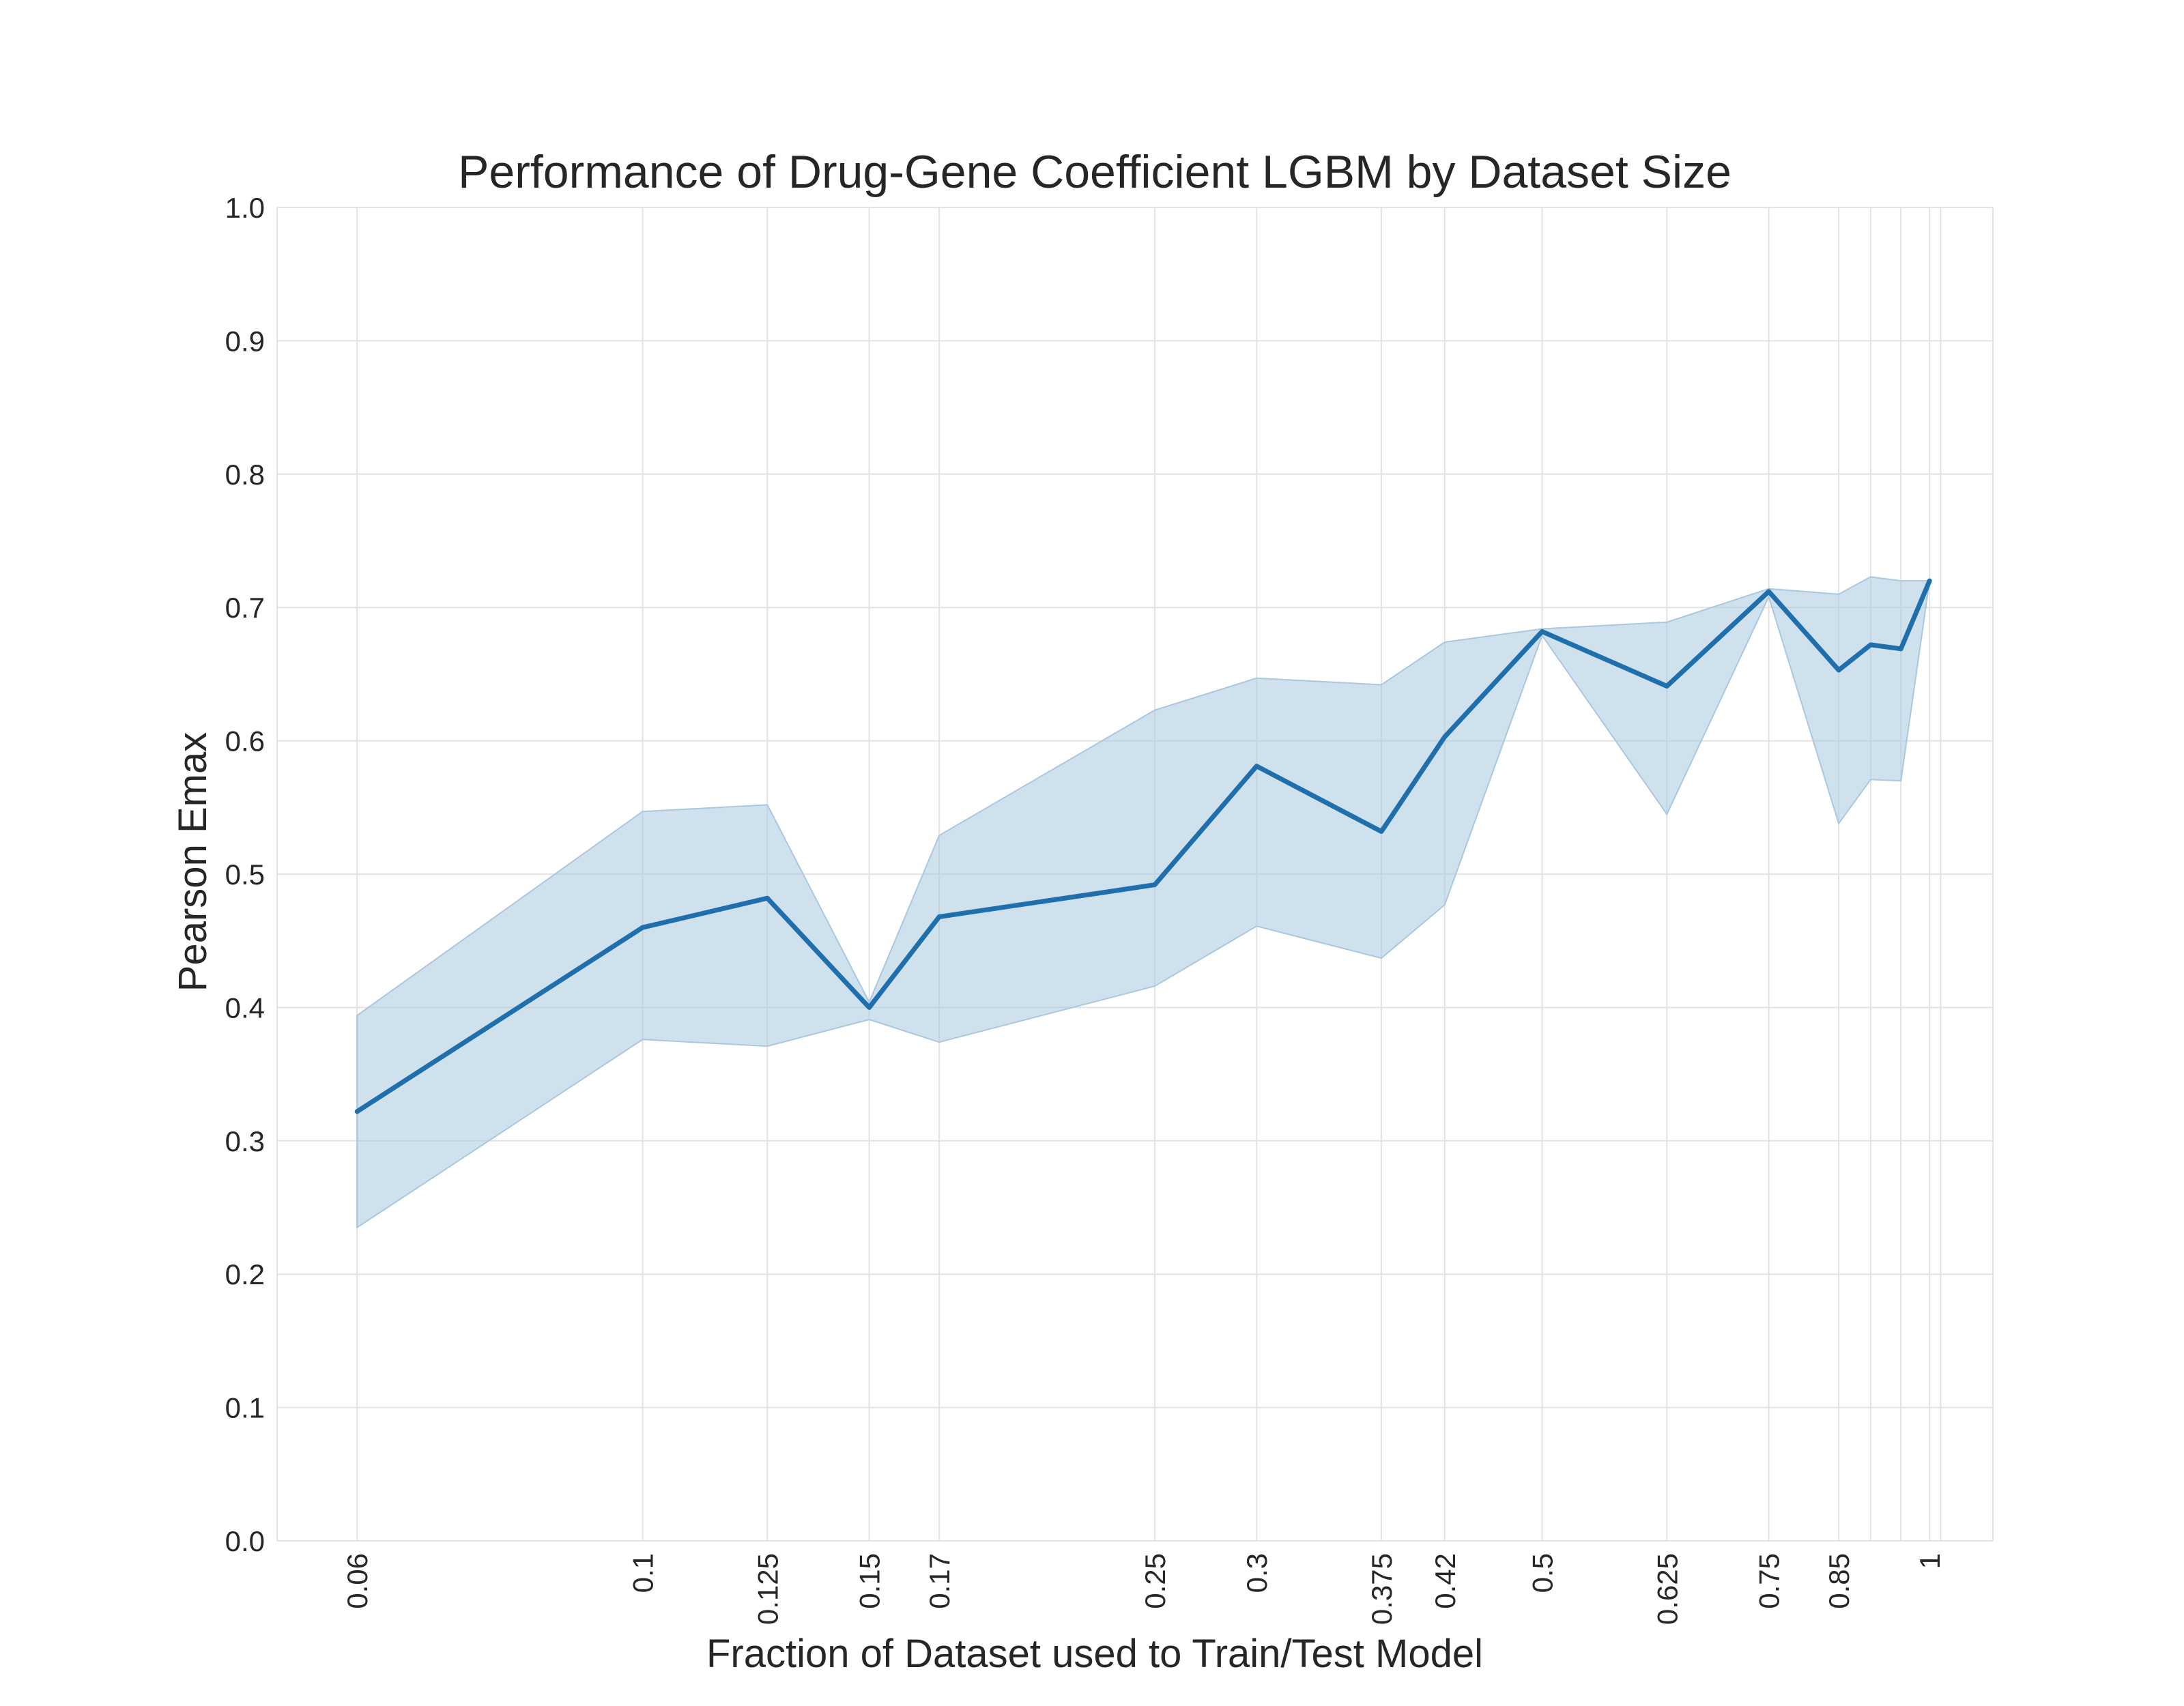  Describe the element at coordinates (245, 475) in the screenshot. I see `y-tick-label: 0.8` at that location.